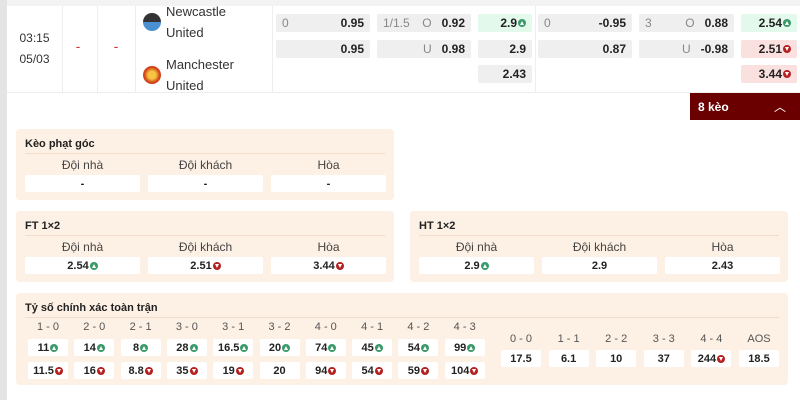  Describe the element at coordinates (722, 265) in the screenshot. I see `odds-value: 2.43` at that location.